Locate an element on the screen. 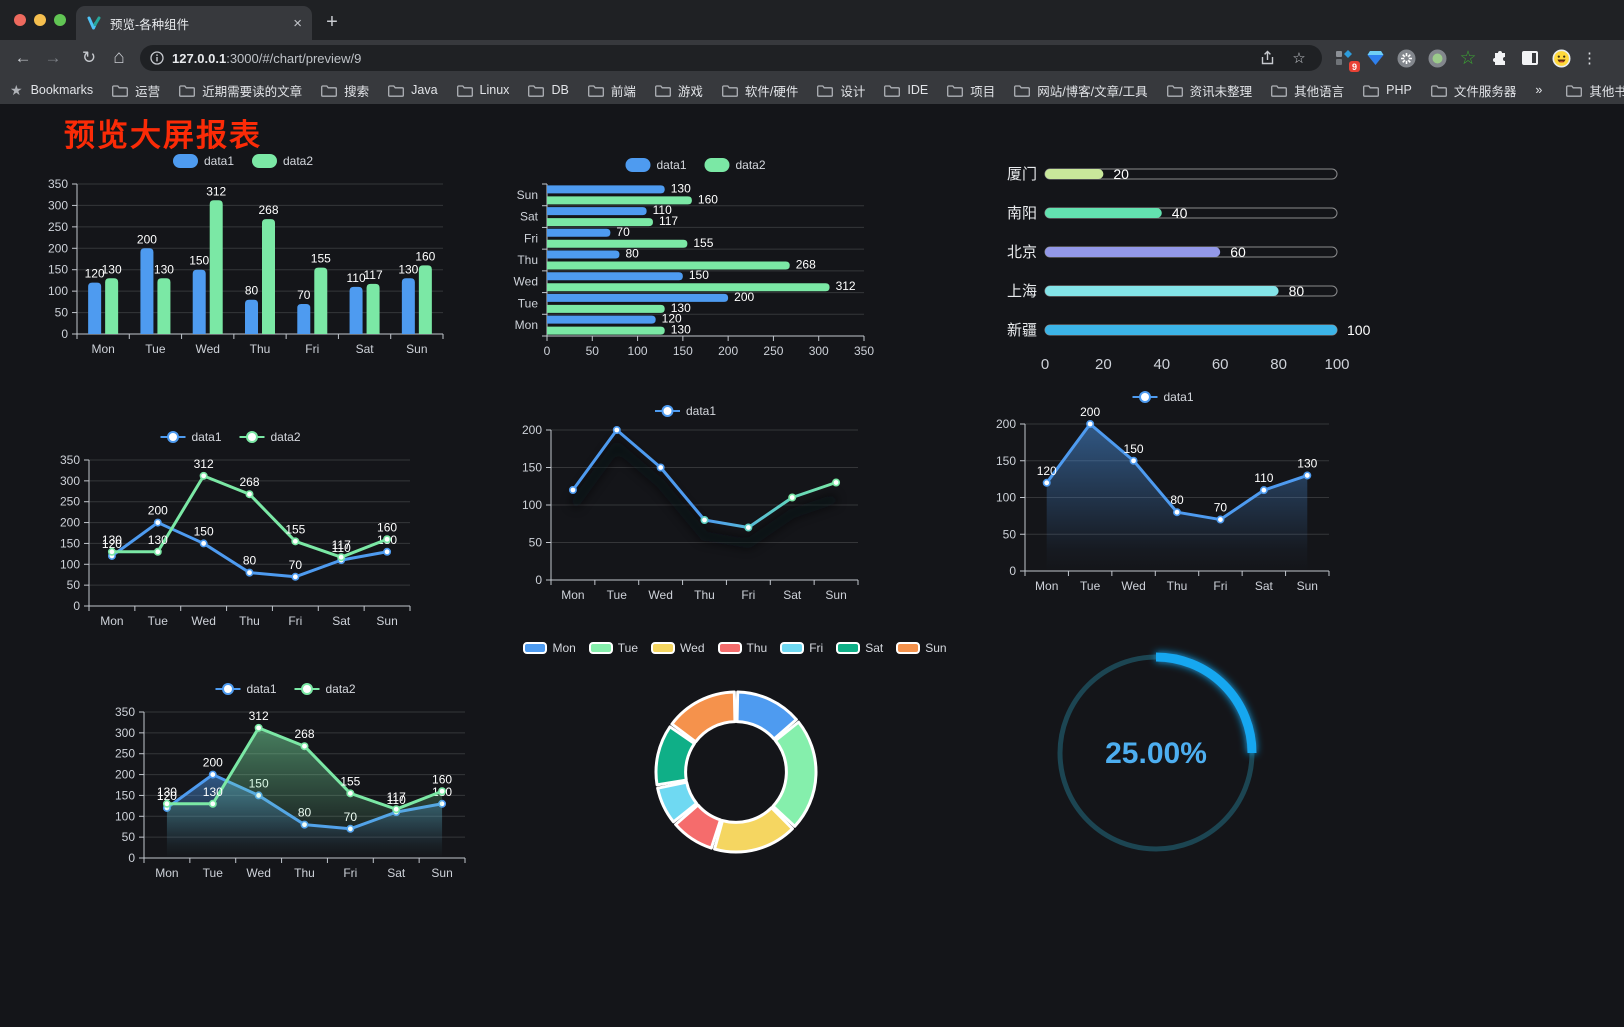 This screenshot has width=1624, height=1027. extension-gem-icon is located at coordinates (1375, 58).